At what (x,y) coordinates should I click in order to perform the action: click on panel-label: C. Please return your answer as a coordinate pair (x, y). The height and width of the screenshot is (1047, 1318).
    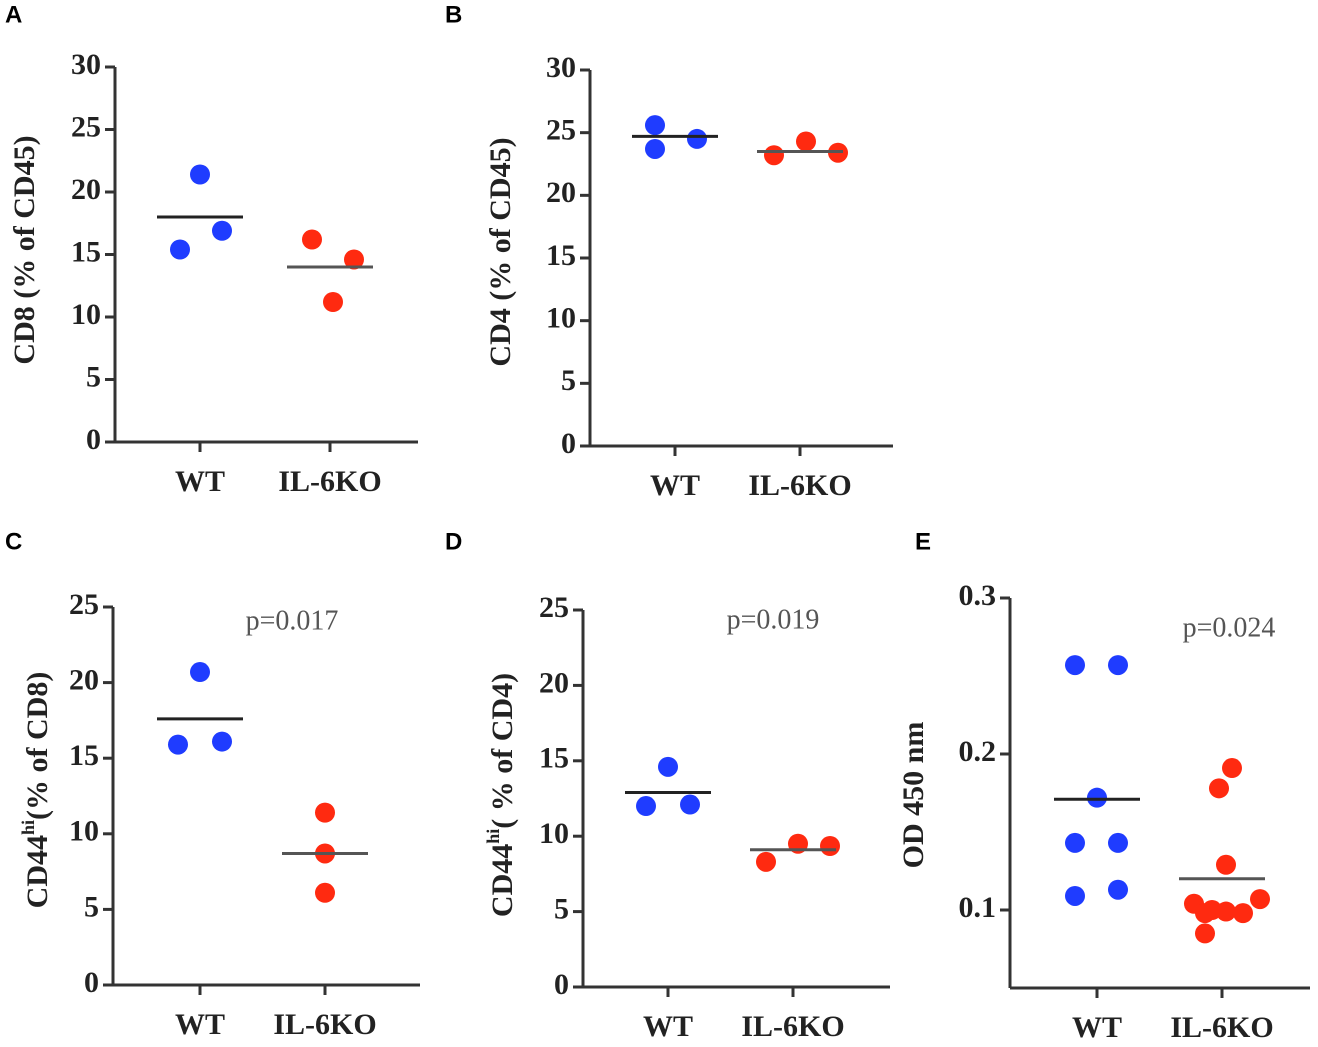
    Looking at the image, I should click on (13, 541).